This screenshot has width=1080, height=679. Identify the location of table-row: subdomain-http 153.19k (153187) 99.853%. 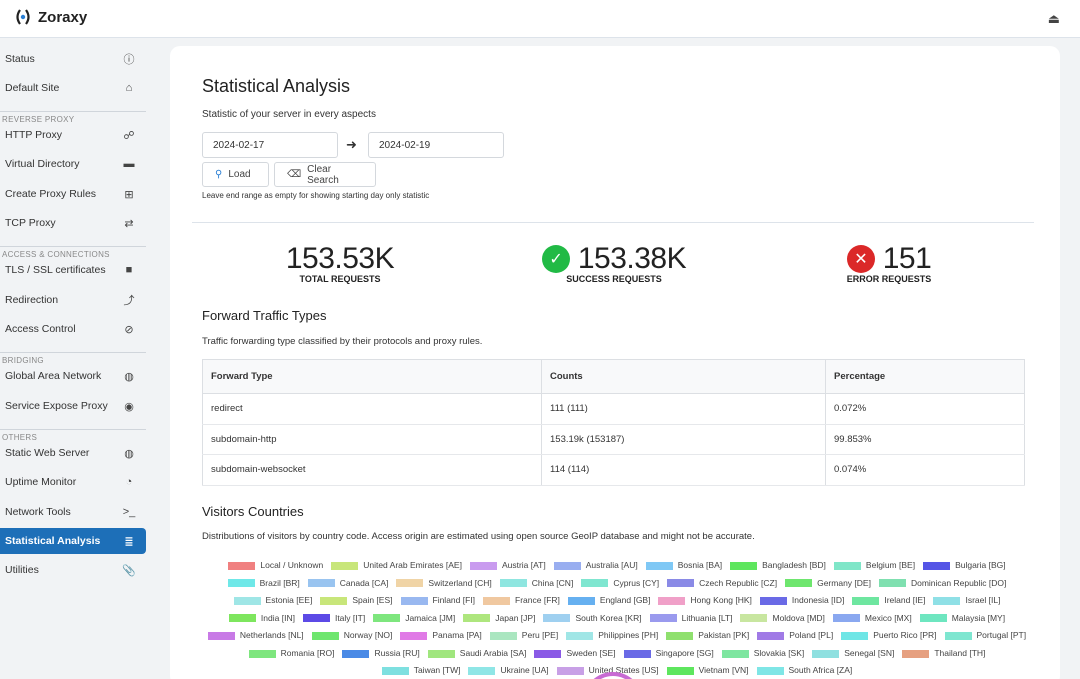
(613, 439).